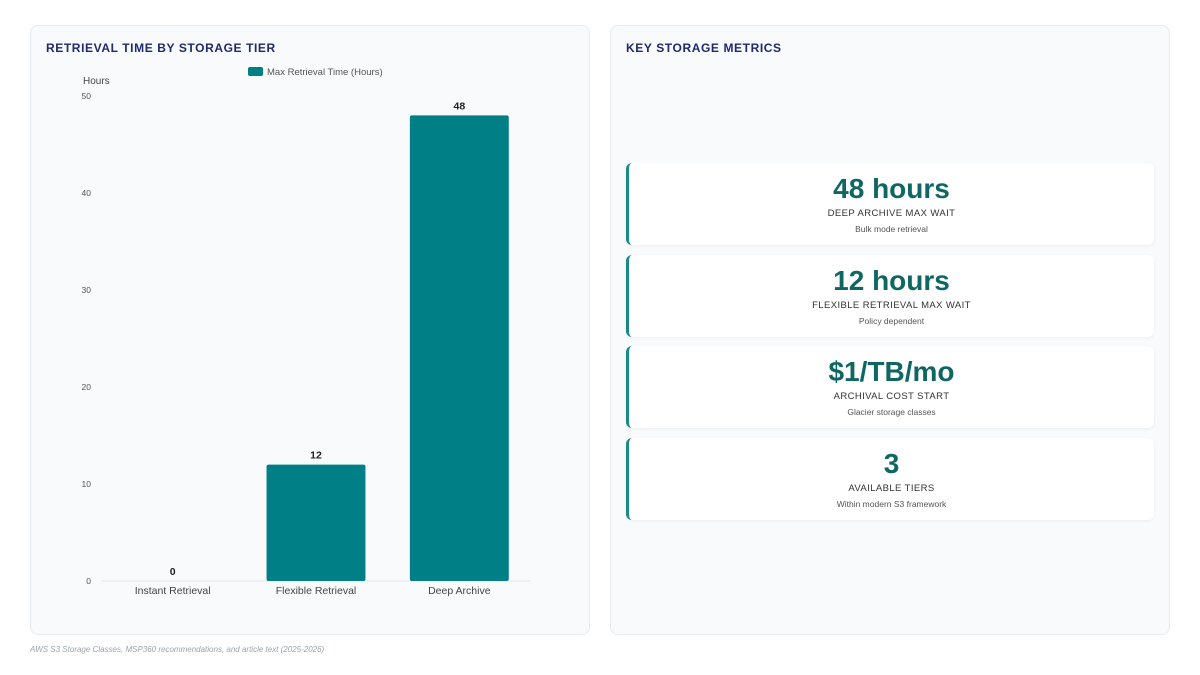 The height and width of the screenshot is (675, 1200). I want to click on metric-label: FLEXIBLE RETRIEVAL MAX WAIT, so click(891, 305).